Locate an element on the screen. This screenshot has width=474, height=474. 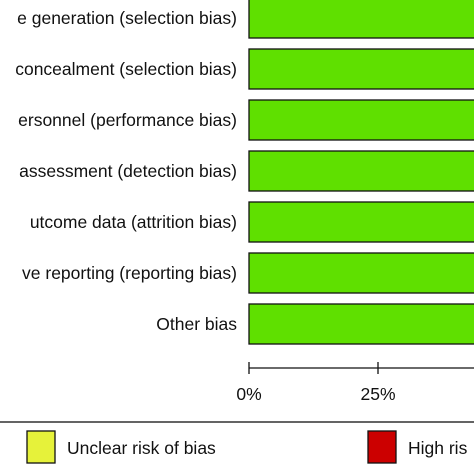
x-axis: 0% 25% is located at coordinates (355, 383).